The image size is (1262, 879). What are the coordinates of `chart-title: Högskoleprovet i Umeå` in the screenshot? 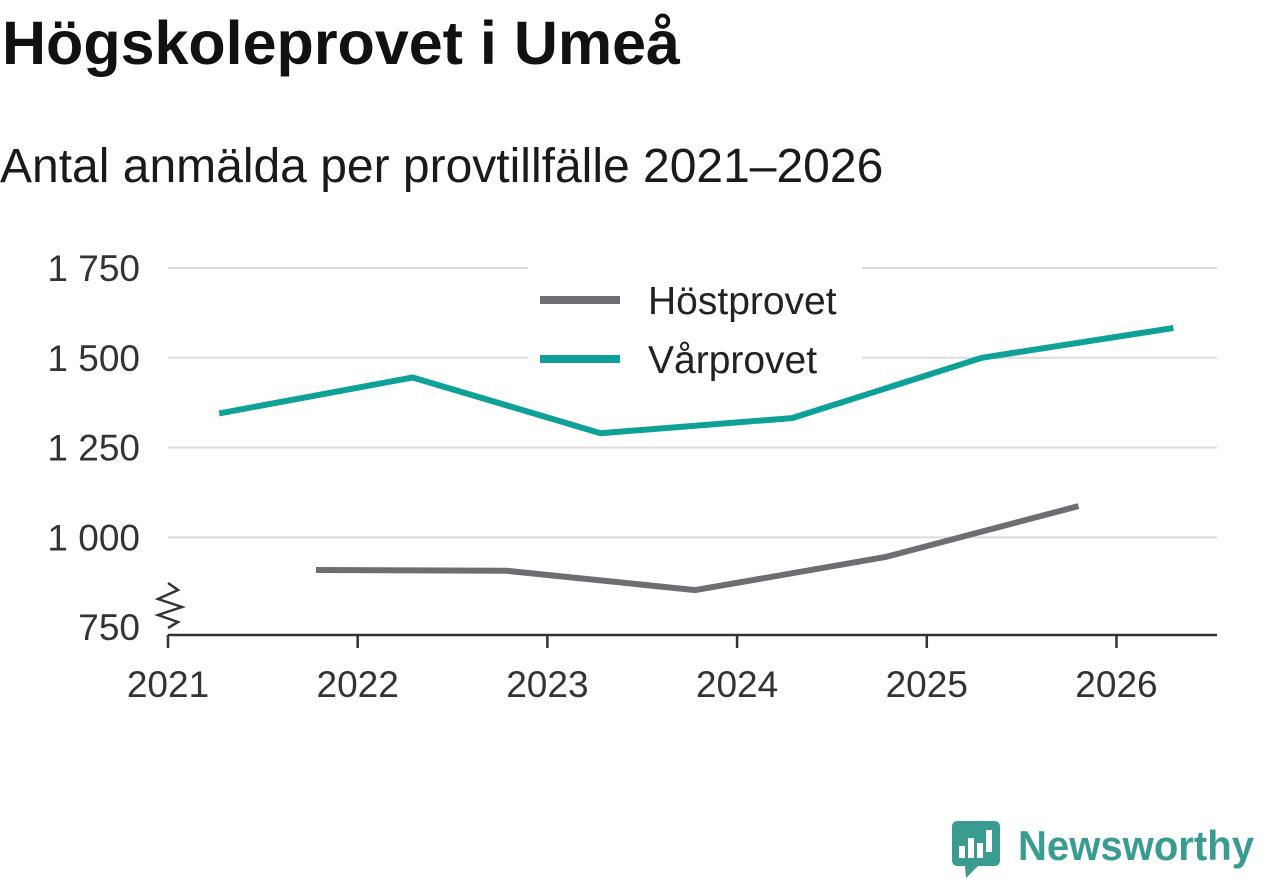 It's located at (341, 43).